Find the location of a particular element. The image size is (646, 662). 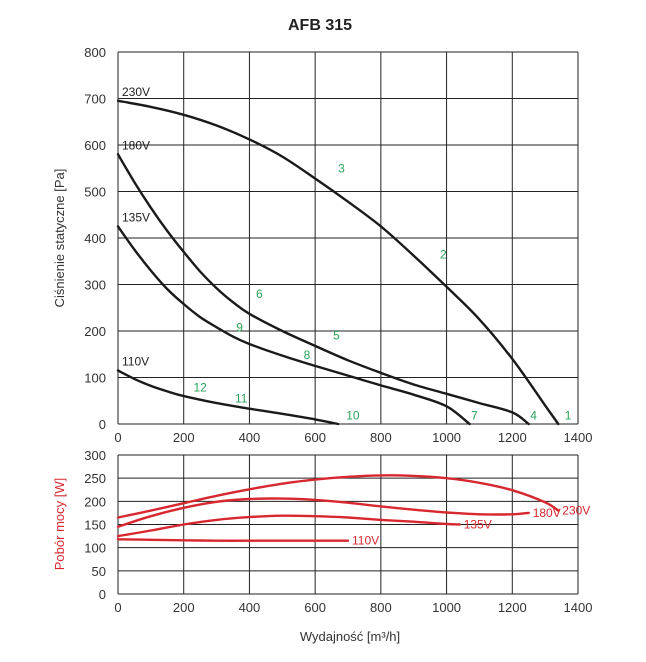

pressure-y-tick-label: 700 is located at coordinates (95, 99).